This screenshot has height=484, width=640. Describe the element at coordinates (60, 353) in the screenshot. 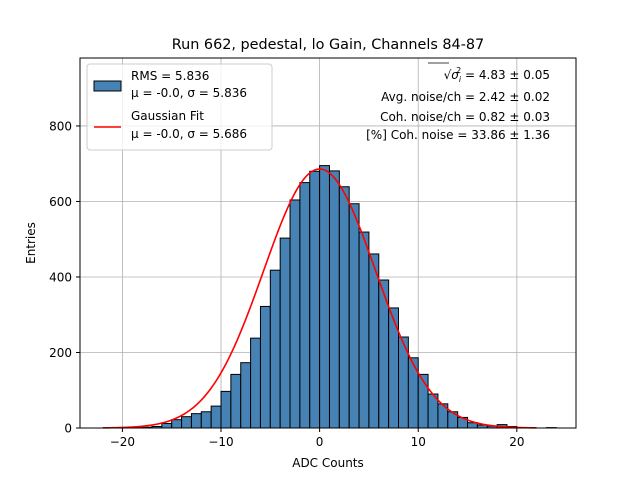

I see `y-tick-label: 200` at that location.